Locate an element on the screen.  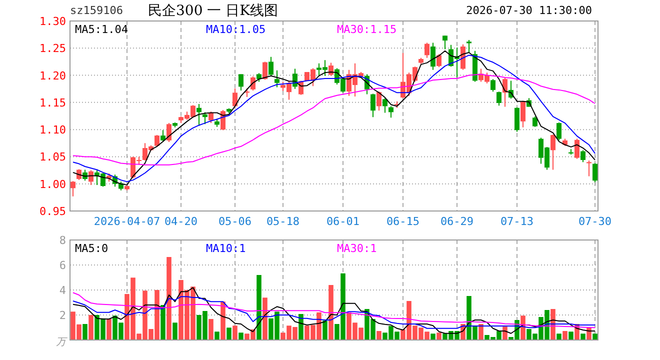
y-tick-label: 1.00 is located at coordinates (53, 184).